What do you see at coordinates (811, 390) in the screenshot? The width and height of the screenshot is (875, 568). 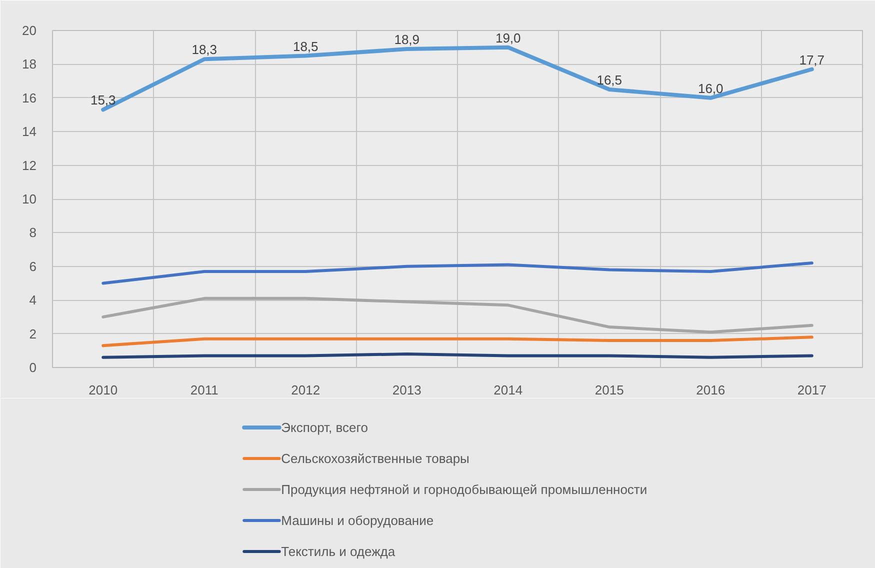 I see `x-tick-label: 2017` at bounding box center [811, 390].